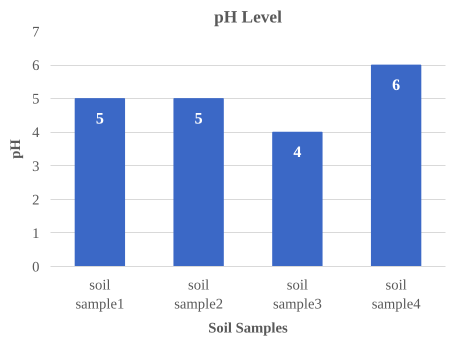 Image resolution: width=467 pixels, height=341 pixels. What do you see at coordinates (36, 66) in the screenshot?
I see `y-tick-label: 6` at bounding box center [36, 66].